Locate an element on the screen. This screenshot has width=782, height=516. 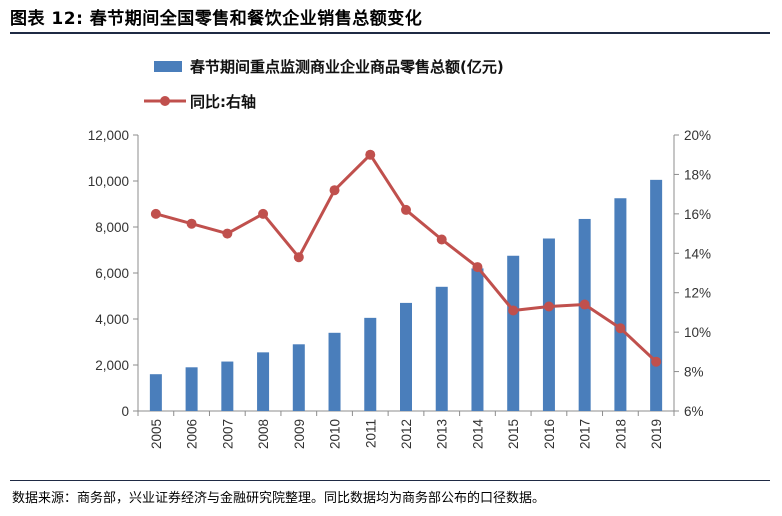
x-tick-label: 2018 is located at coordinates (620, 434).